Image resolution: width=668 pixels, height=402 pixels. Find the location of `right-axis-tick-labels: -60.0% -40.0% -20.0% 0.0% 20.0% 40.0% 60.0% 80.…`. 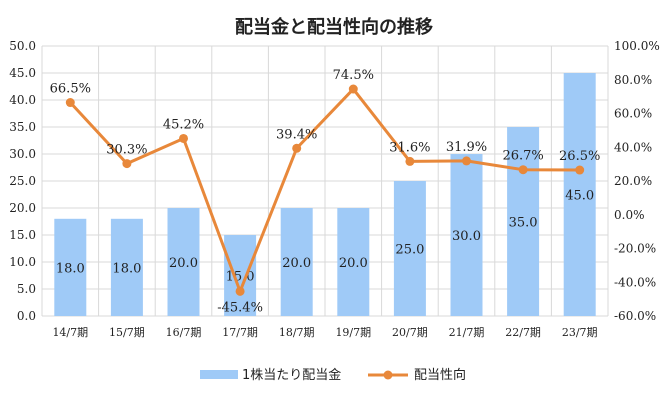

right-axis-tick-labels: -60.0% -40.0% -20.0% 0.0% 20.0% 40.0% 60.0% 80.… is located at coordinates (637, 181).